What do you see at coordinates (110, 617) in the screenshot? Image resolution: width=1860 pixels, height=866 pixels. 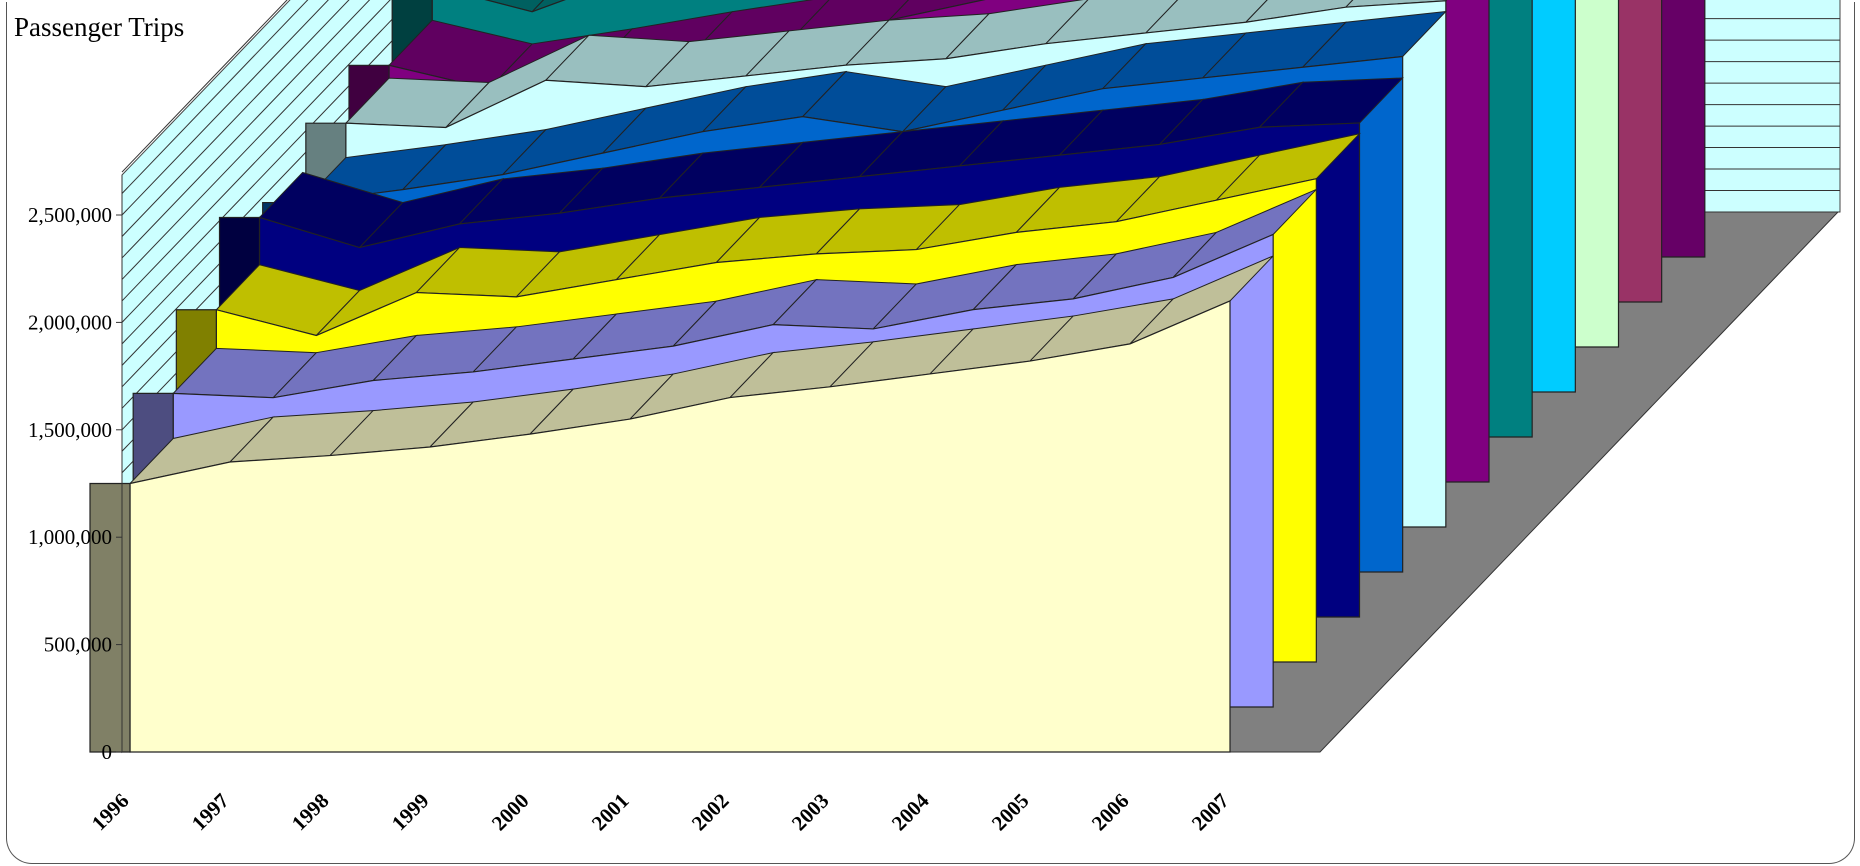 I see `series-end-cap` at bounding box center [110, 617].